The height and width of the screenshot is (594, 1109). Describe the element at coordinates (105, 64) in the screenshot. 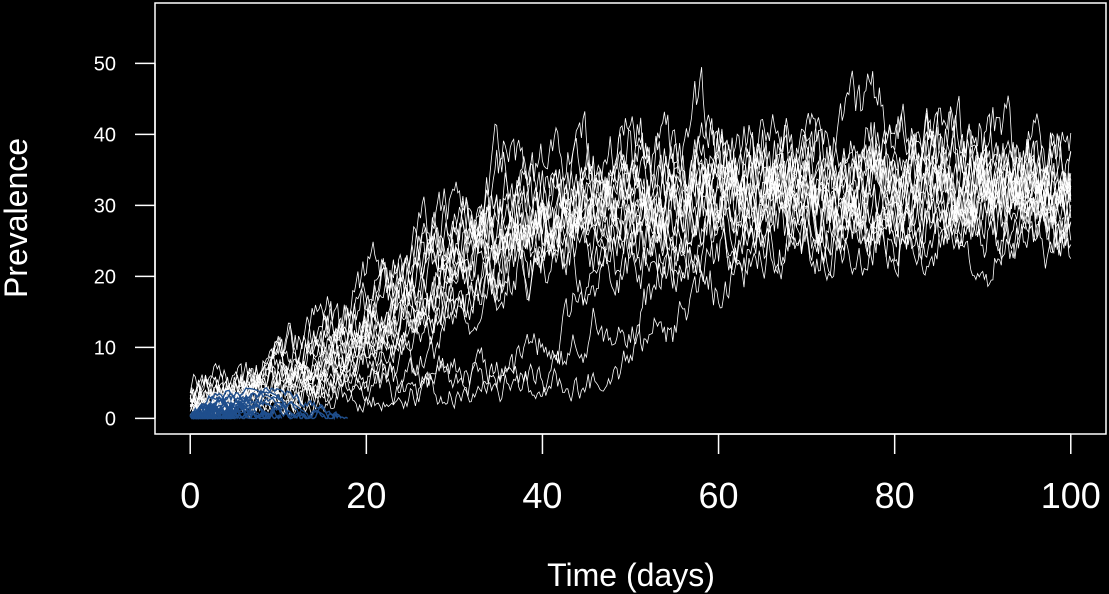

I see `y-tick-label: 50` at that location.